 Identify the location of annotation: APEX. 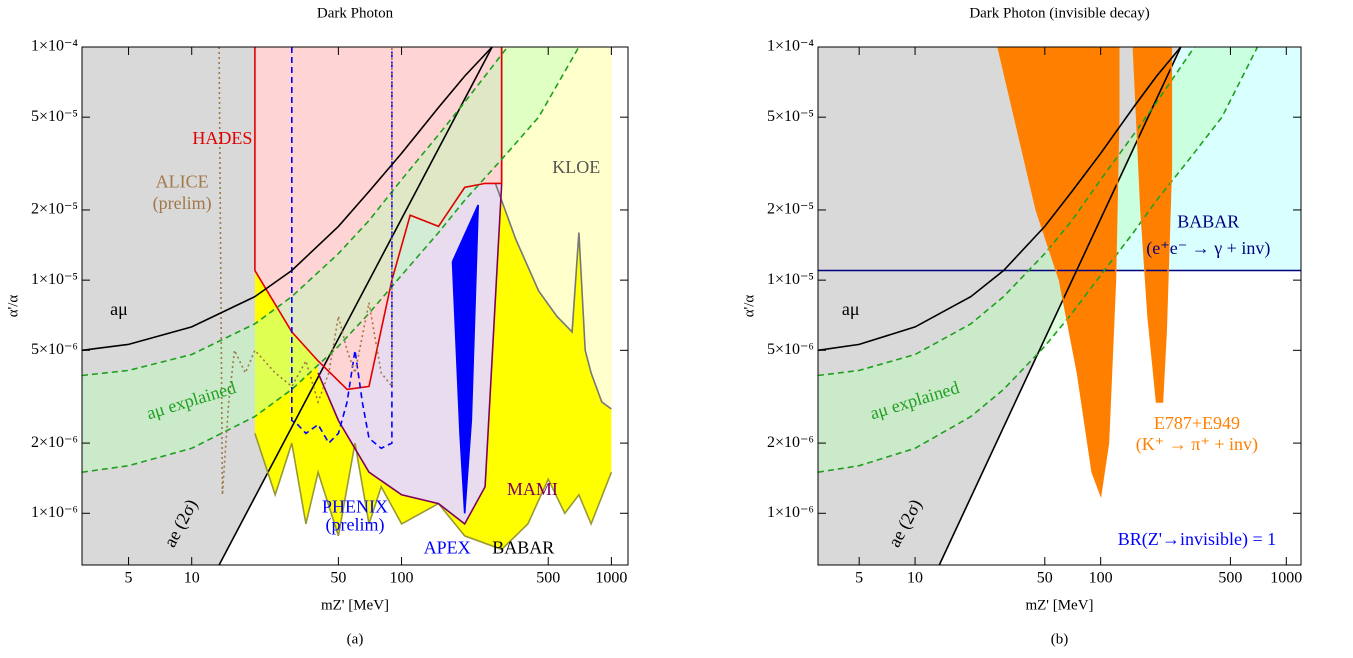
(447, 548).